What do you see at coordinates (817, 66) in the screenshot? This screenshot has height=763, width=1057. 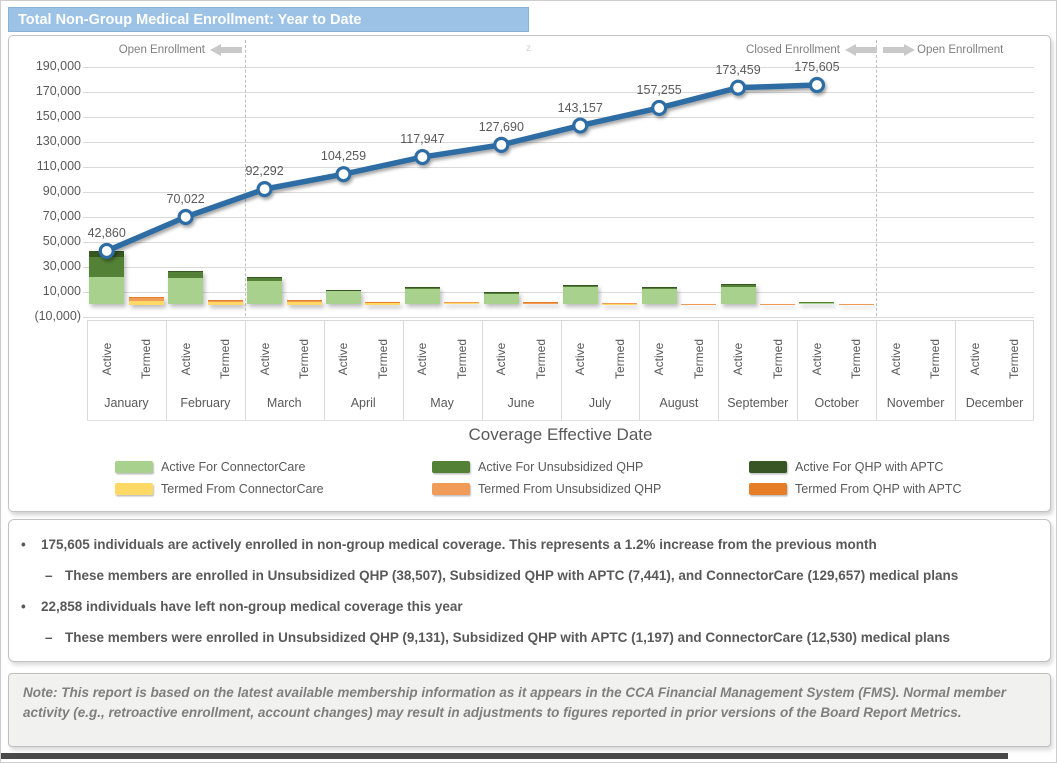 I see `line-data-label: 175,605` at bounding box center [817, 66].